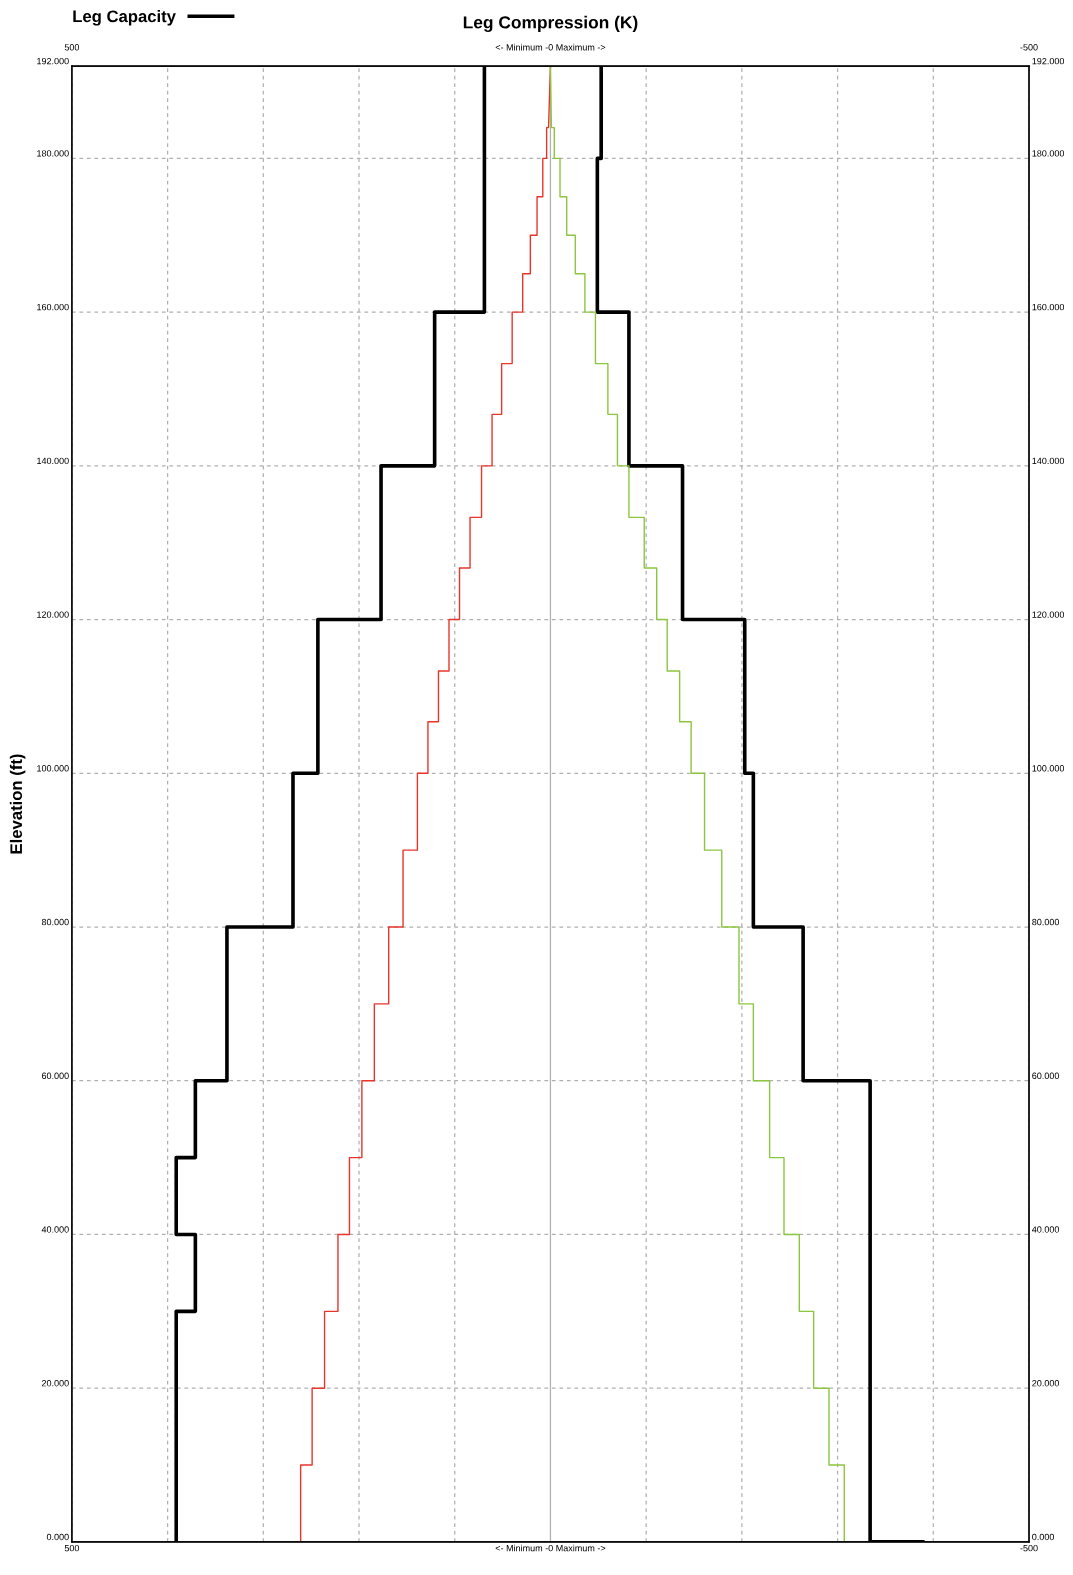  I want to click on x-tick-label: <- Minimum -0 Maximum ->, so click(550, 1548).